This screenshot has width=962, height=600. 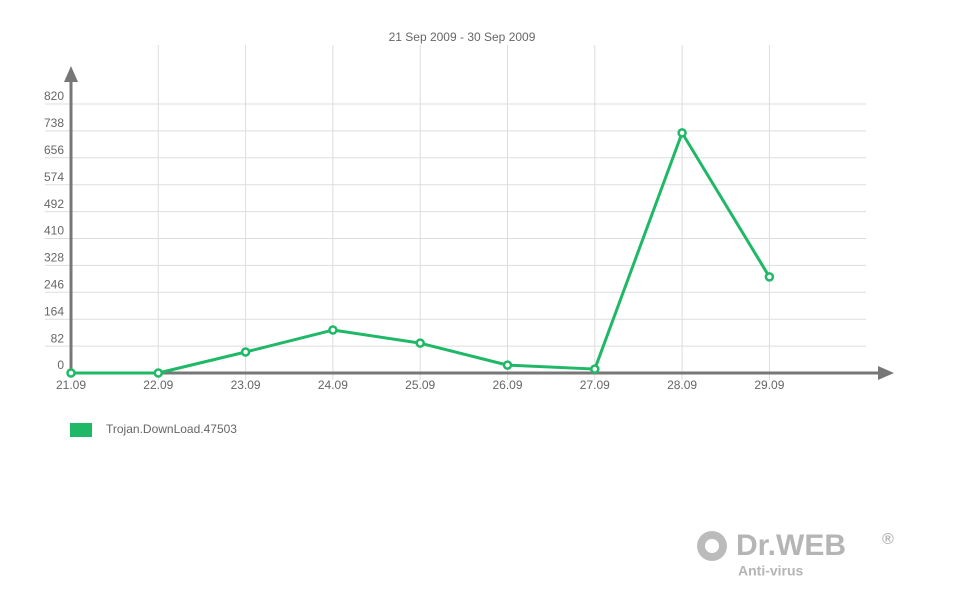 What do you see at coordinates (771, 571) in the screenshot?
I see `logo-tagline: Anti-virus` at bounding box center [771, 571].